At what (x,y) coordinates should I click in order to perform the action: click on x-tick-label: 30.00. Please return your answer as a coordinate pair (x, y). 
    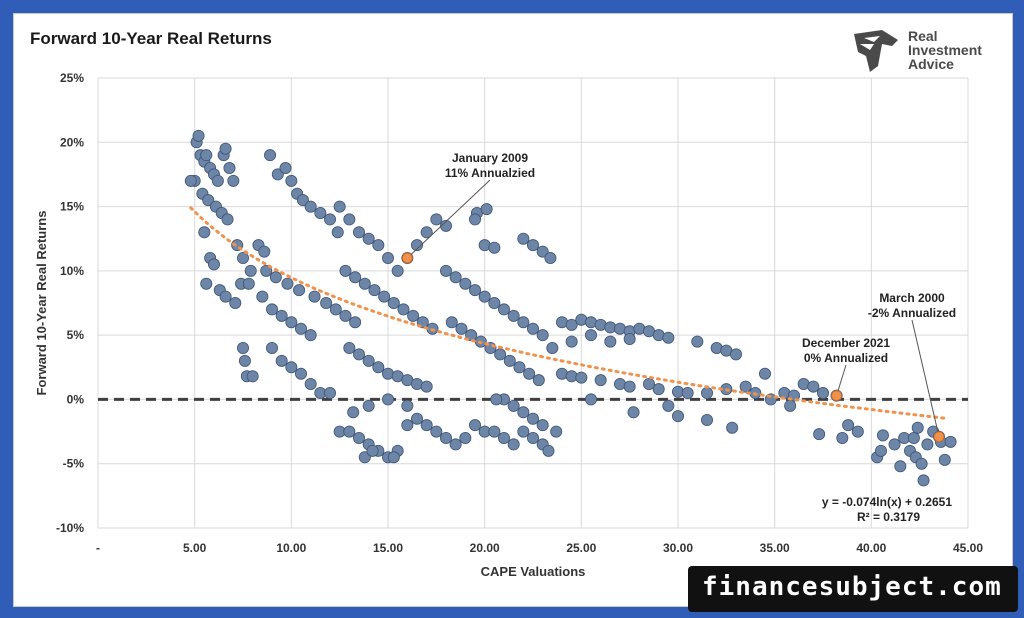
    Looking at the image, I should click on (678, 548).